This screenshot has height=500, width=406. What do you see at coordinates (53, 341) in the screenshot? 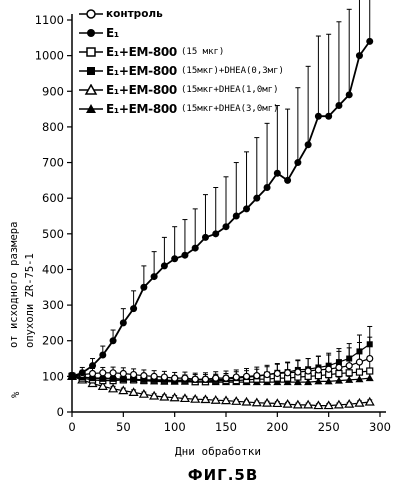
I see `y-tick-label: 200` at bounding box center [53, 341].